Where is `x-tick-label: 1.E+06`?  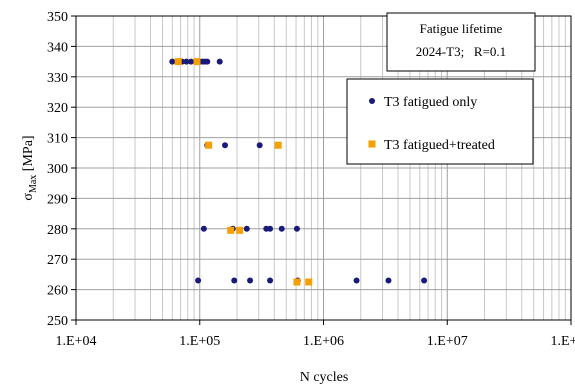
x-tick-label: 1.E+06 is located at coordinates (323, 341).